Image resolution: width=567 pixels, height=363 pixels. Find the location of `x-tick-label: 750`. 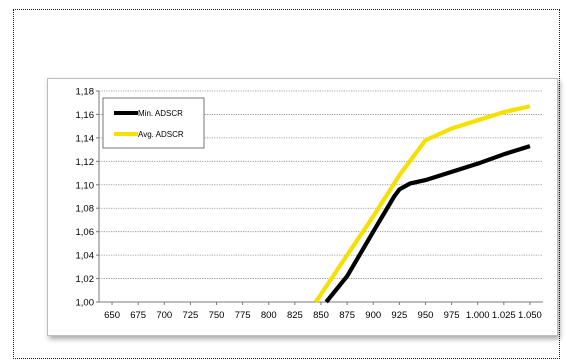

x-tick-label: 750 is located at coordinates (217, 315).